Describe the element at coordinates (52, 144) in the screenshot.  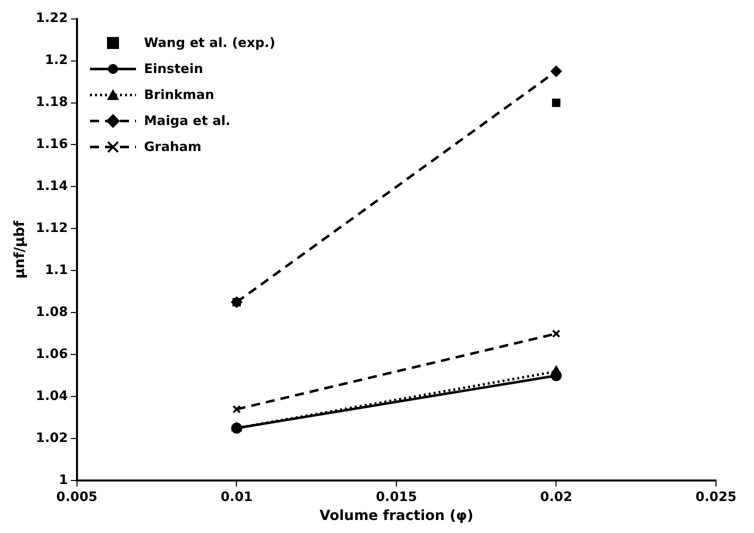
I see `y-tick-label: 1.16` at that location.